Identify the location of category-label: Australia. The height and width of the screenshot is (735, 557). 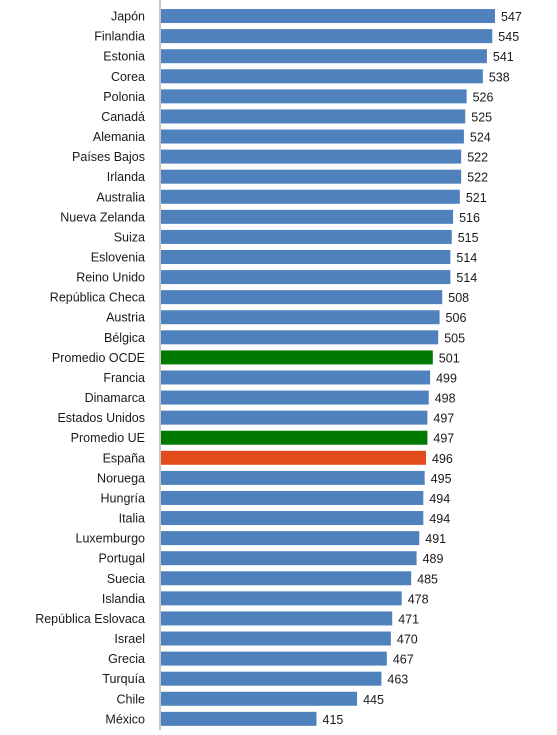
(120, 197).